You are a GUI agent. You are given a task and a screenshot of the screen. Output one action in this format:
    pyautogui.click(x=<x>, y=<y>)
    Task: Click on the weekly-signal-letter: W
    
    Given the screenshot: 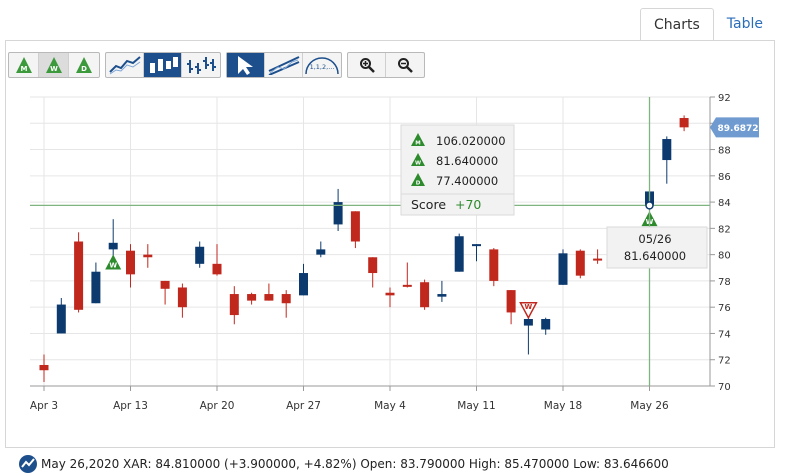 What is the action you would take?
    pyautogui.click(x=54, y=69)
    